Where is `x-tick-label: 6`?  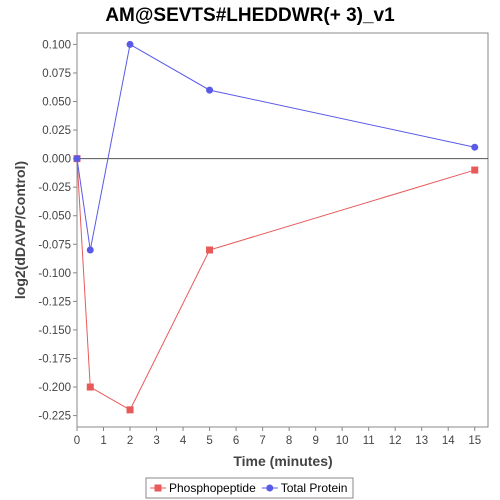 x-tick-label: 6 is located at coordinates (236, 441).